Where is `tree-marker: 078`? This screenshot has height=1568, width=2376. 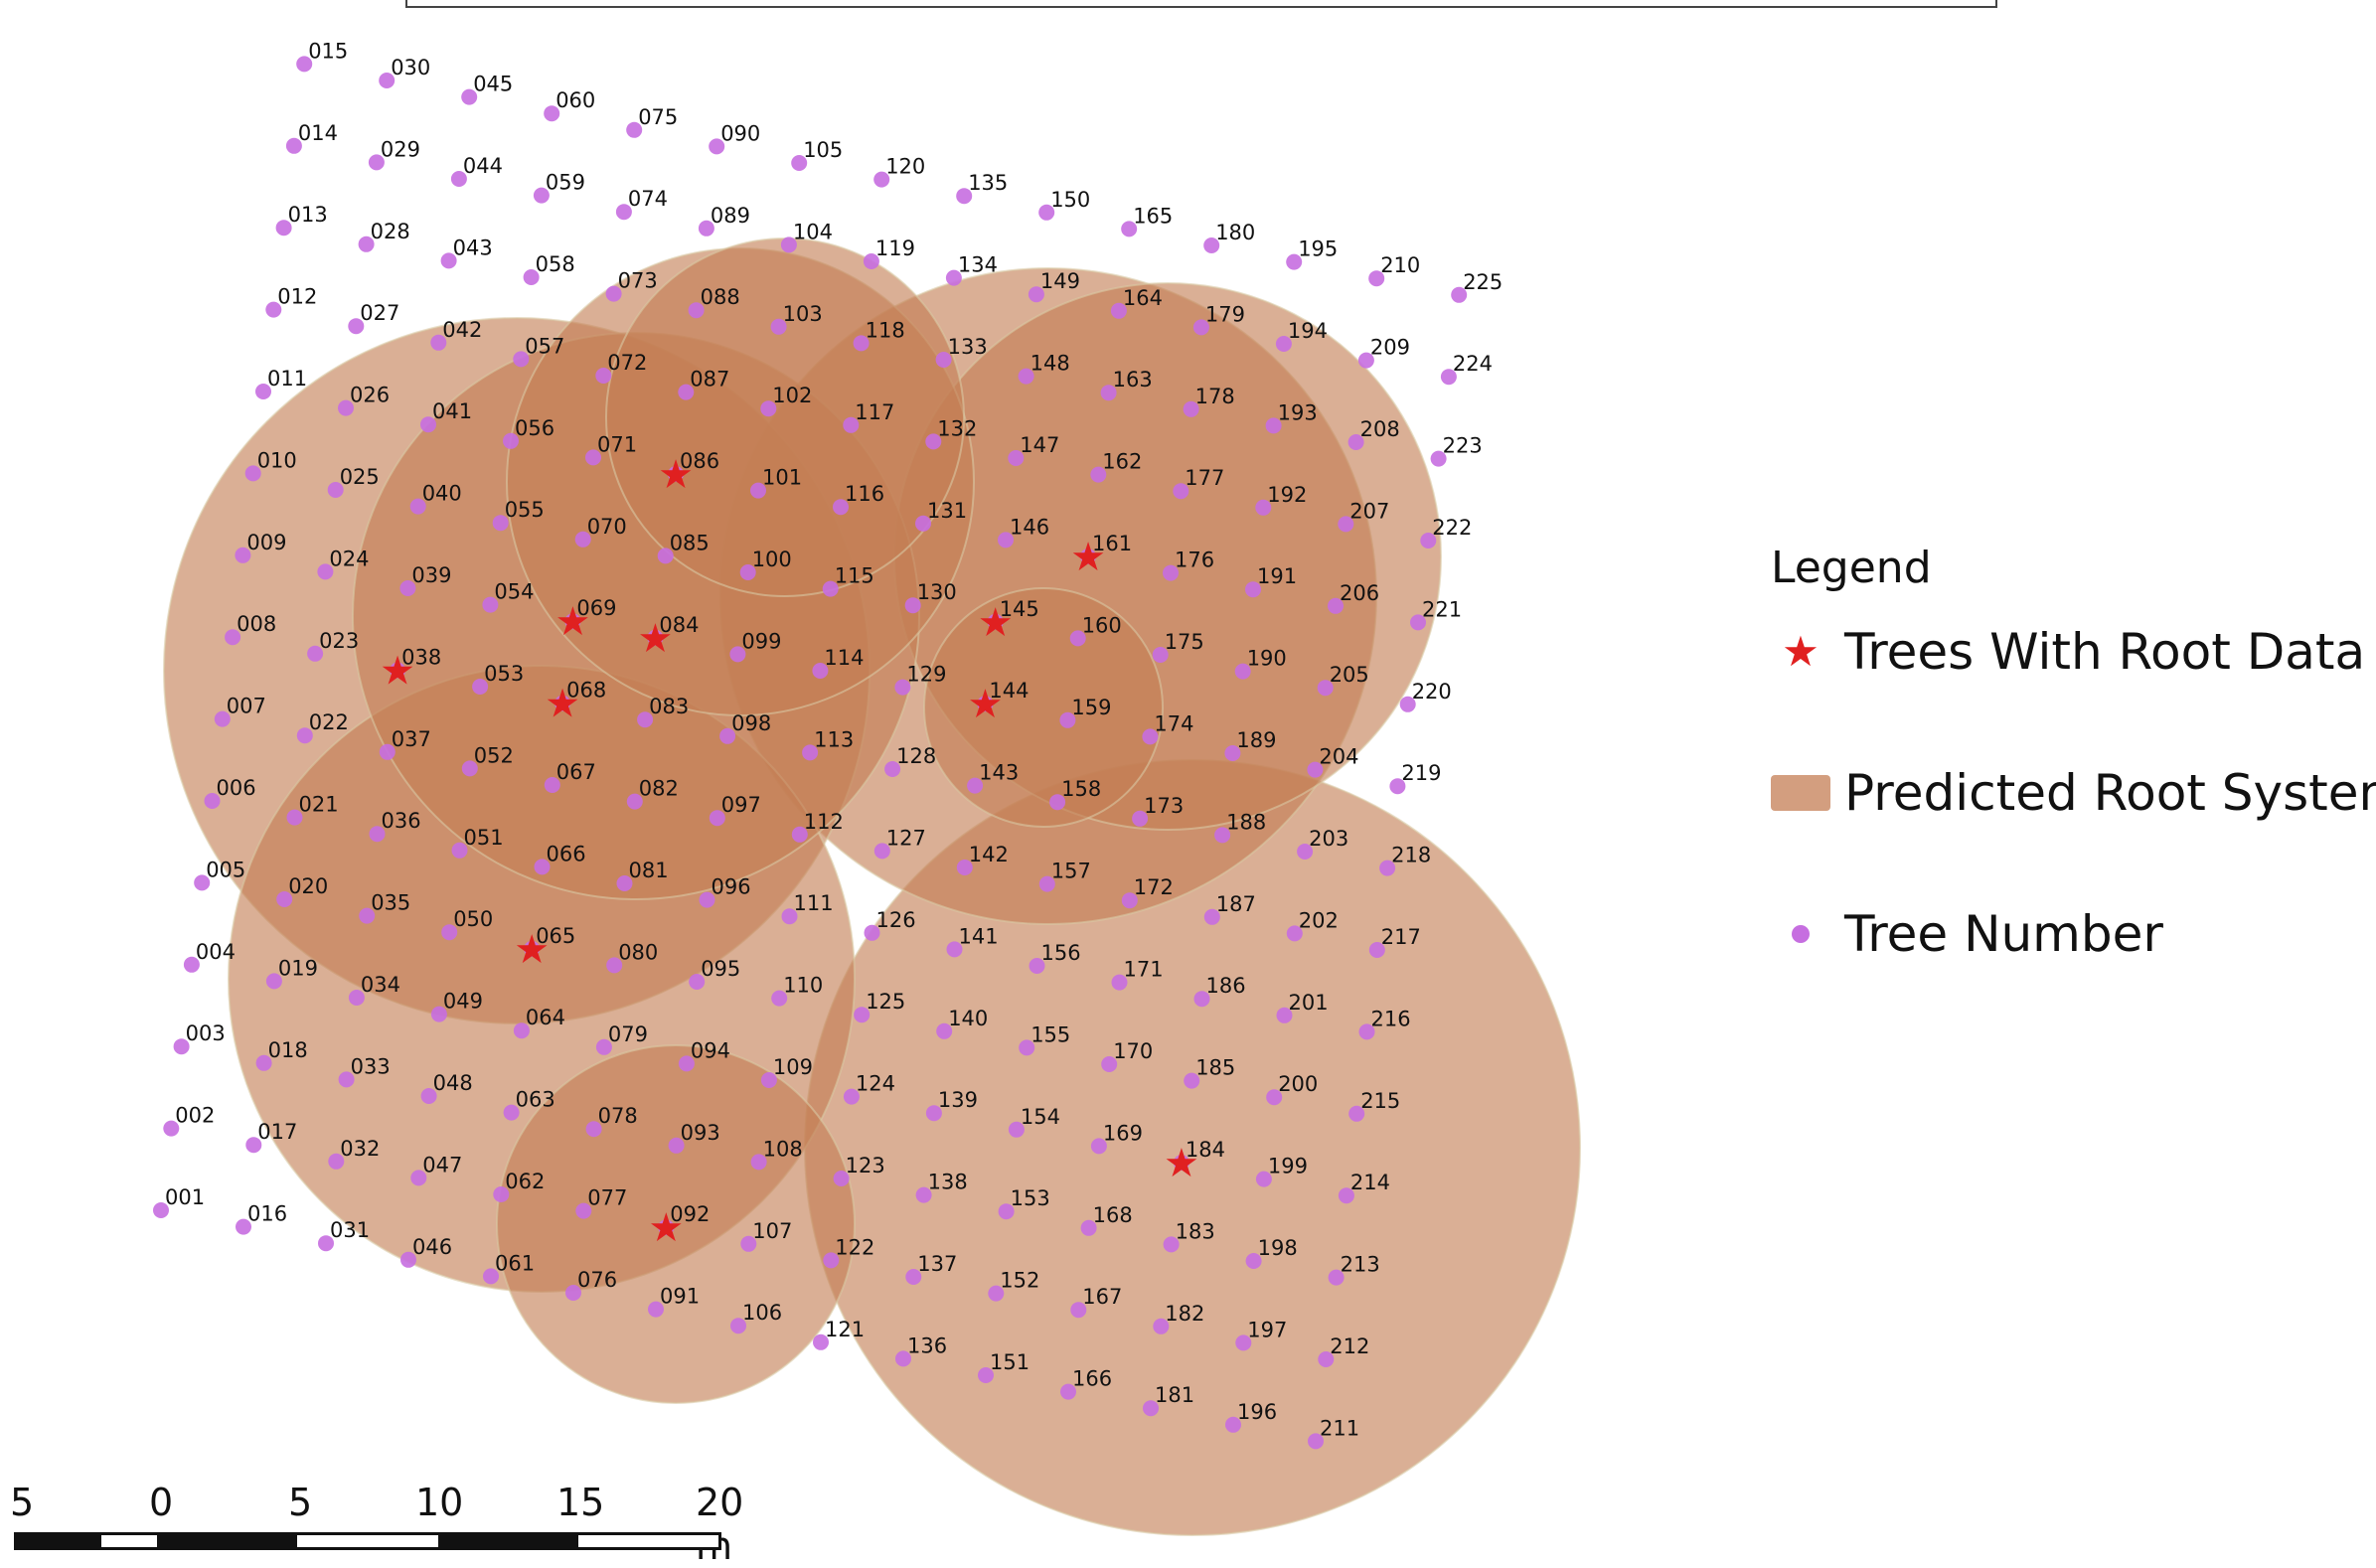 tree-marker: 078 is located at coordinates (611, 1121).